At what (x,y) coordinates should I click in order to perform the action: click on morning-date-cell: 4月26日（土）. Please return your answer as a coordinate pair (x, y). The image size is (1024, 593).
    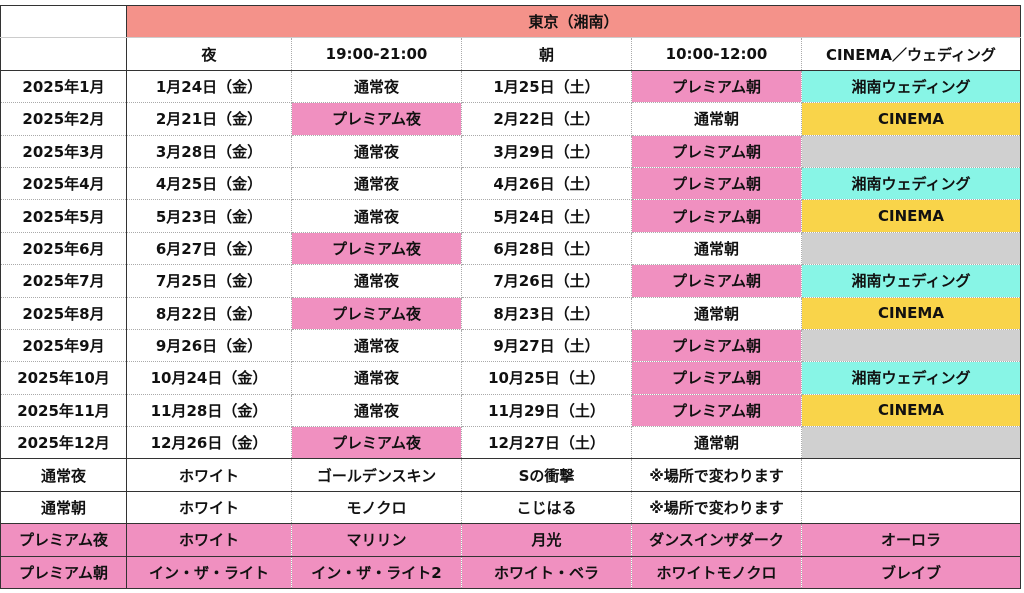
    Looking at the image, I should click on (546, 183).